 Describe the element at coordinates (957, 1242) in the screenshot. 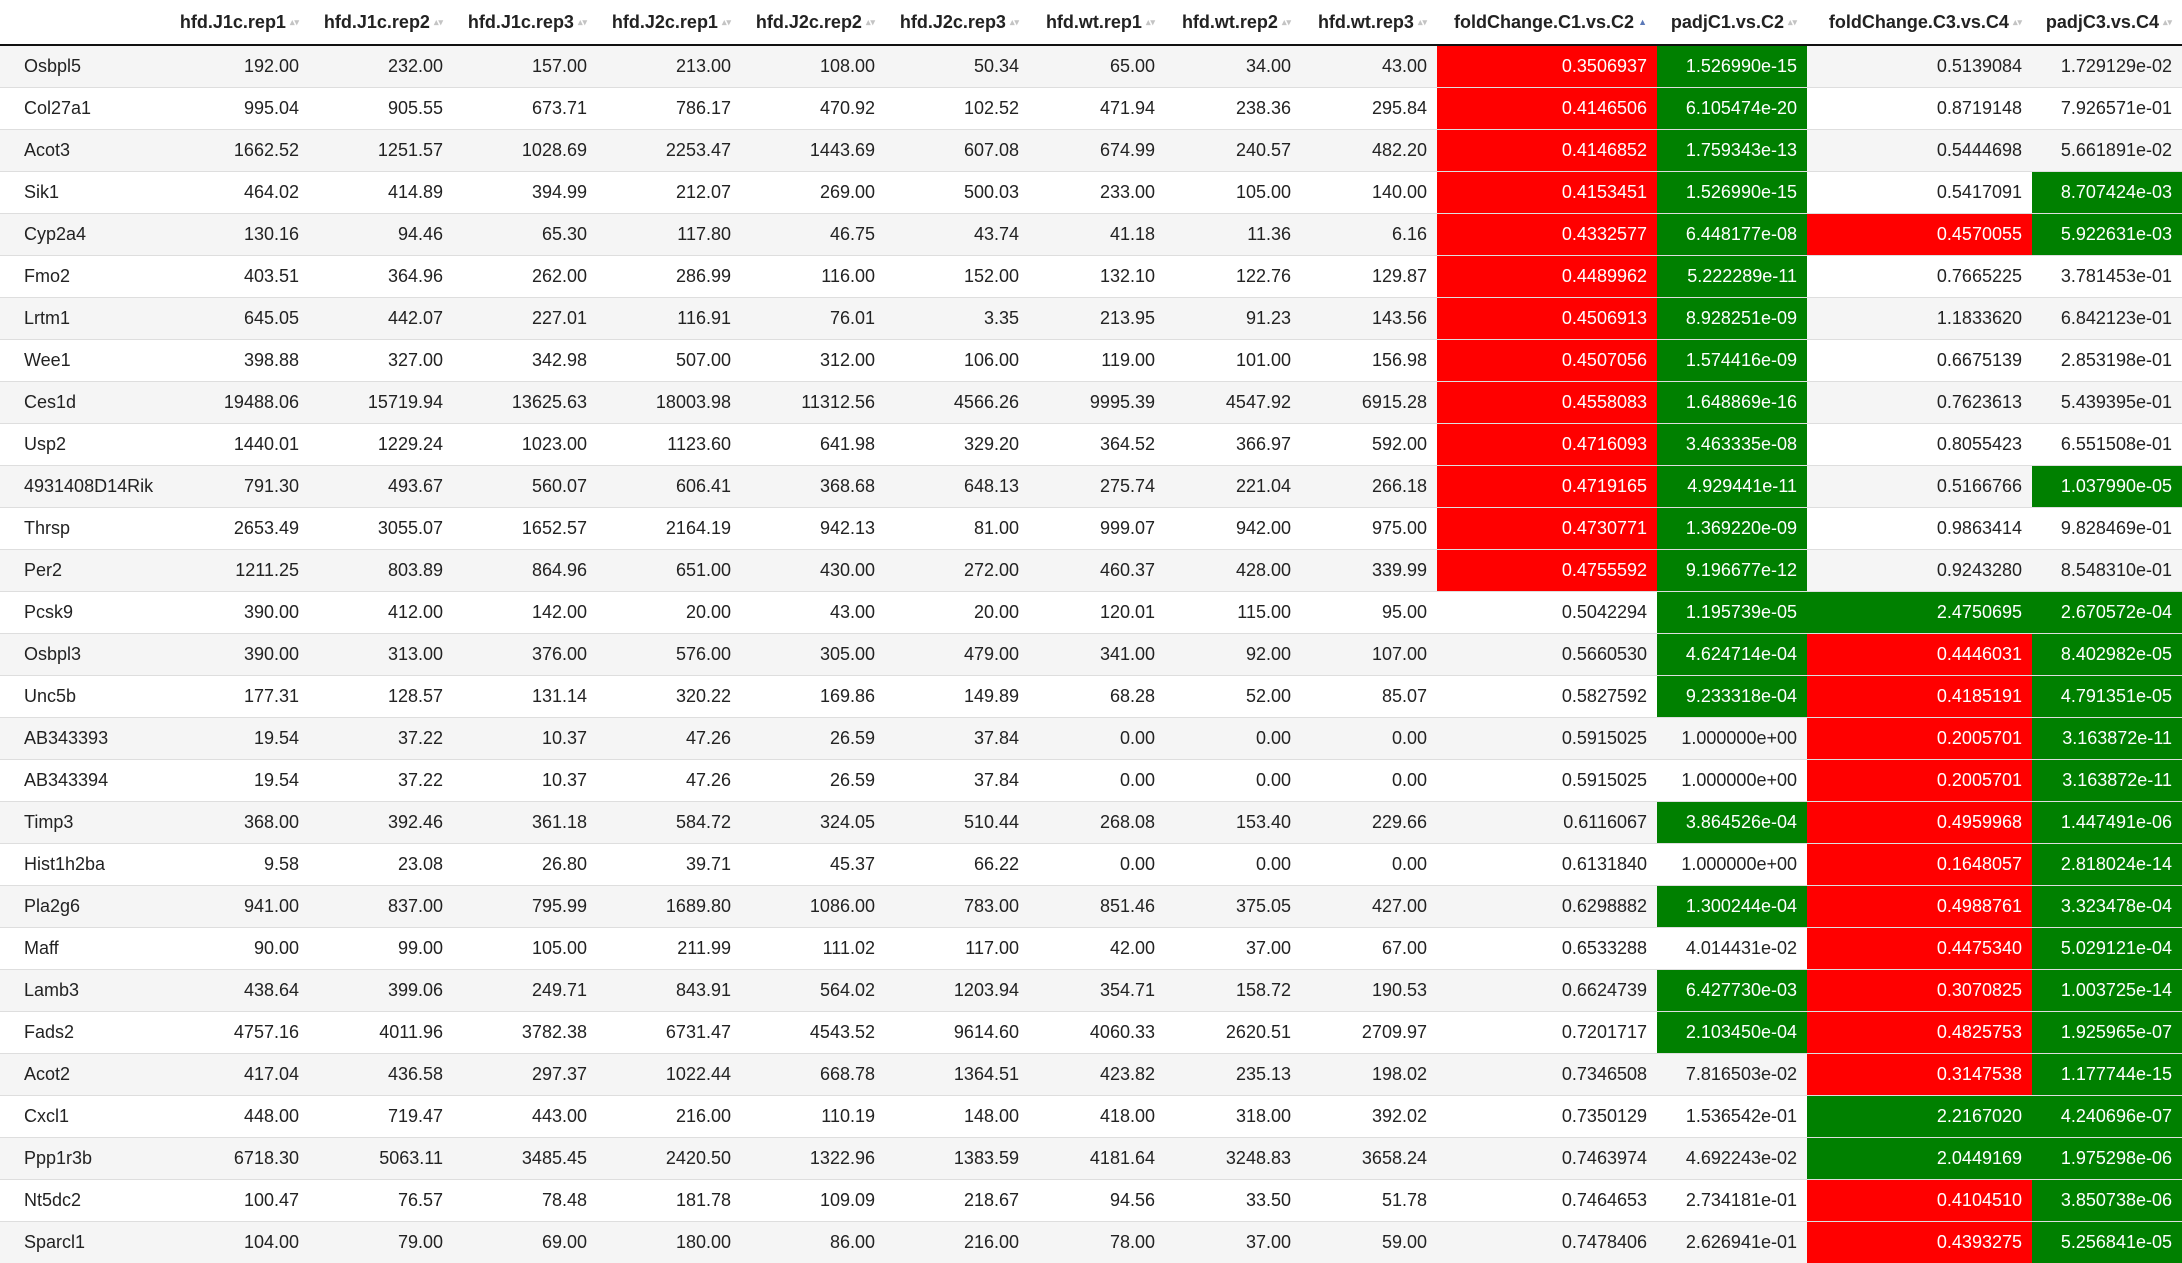

I see `data-cell: 216.00` at that location.